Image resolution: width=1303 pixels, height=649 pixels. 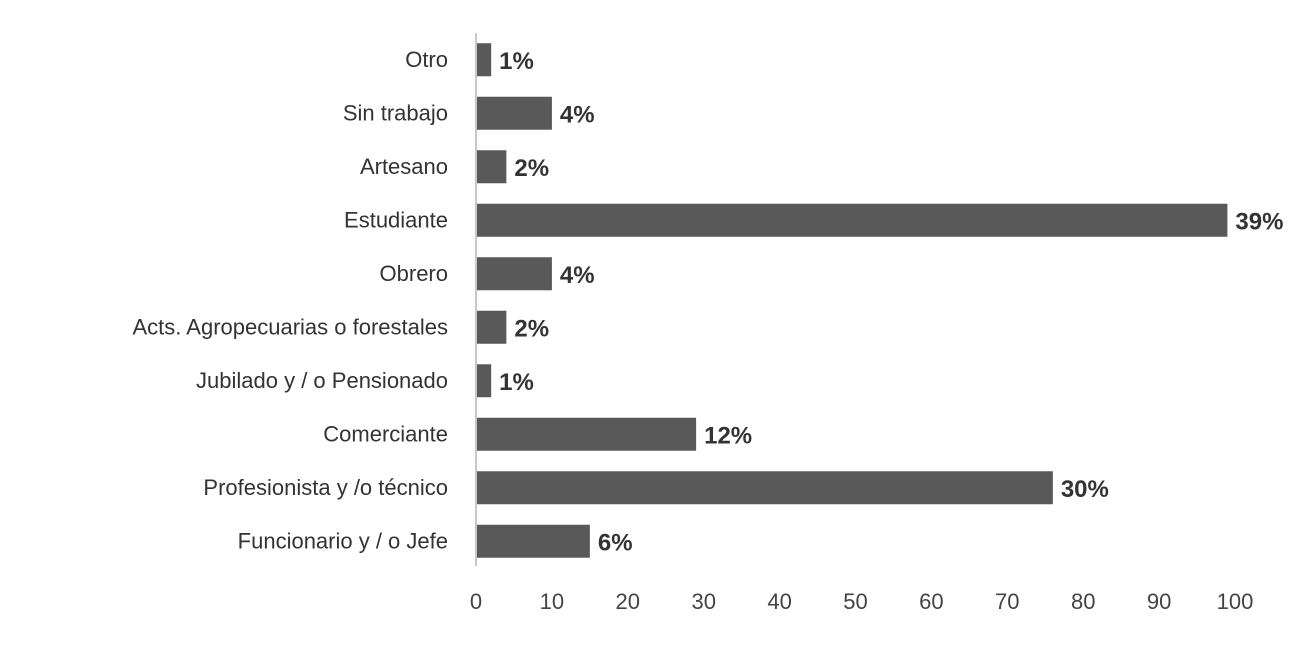 I want to click on data-label: 39%, so click(x=1259, y=221).